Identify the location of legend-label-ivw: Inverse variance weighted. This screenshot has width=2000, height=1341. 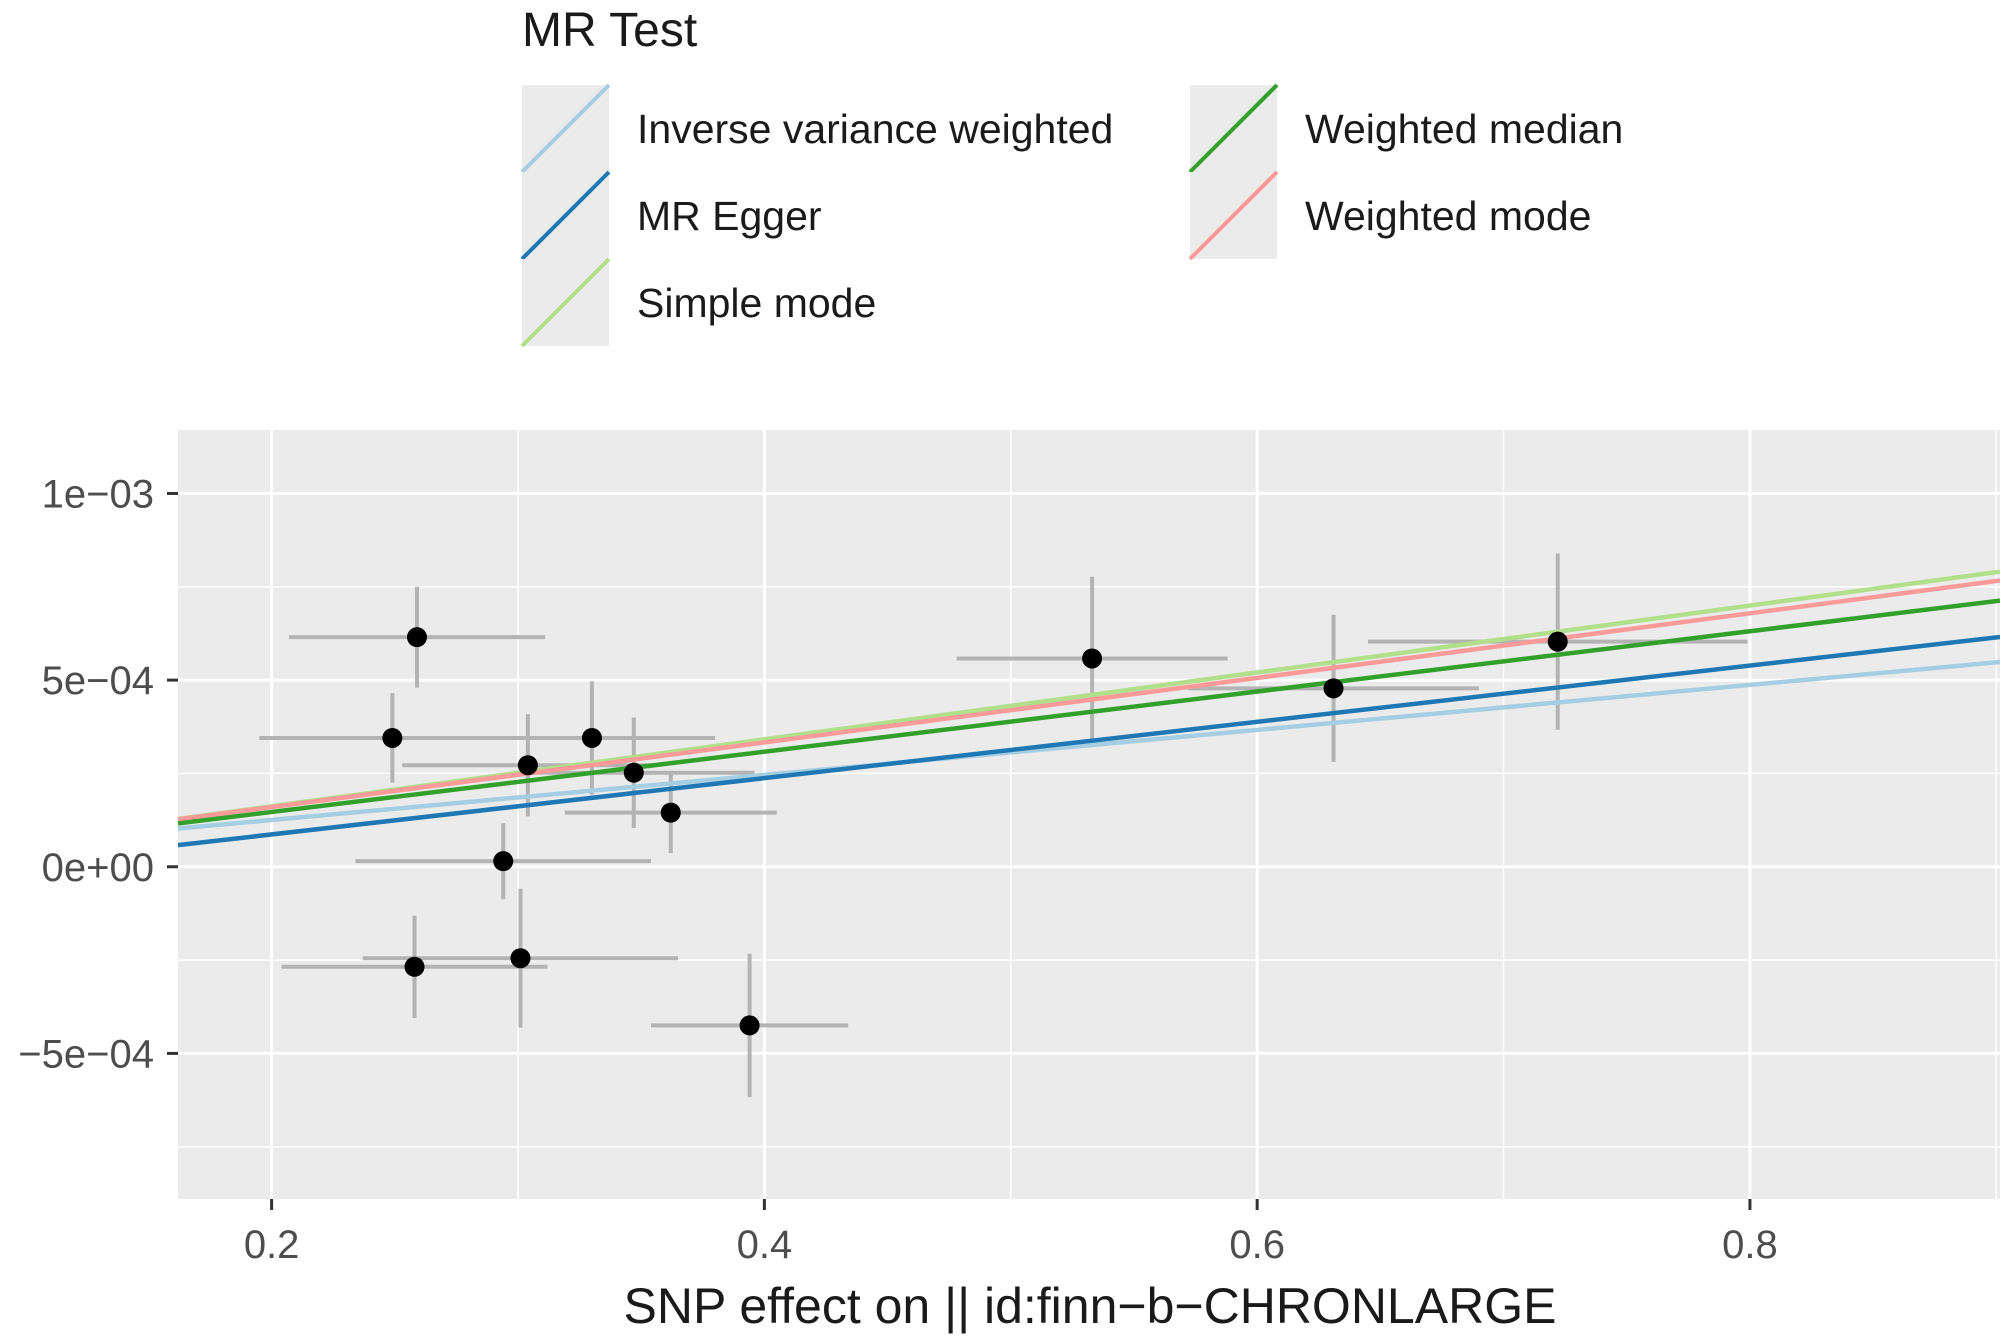
(875, 129).